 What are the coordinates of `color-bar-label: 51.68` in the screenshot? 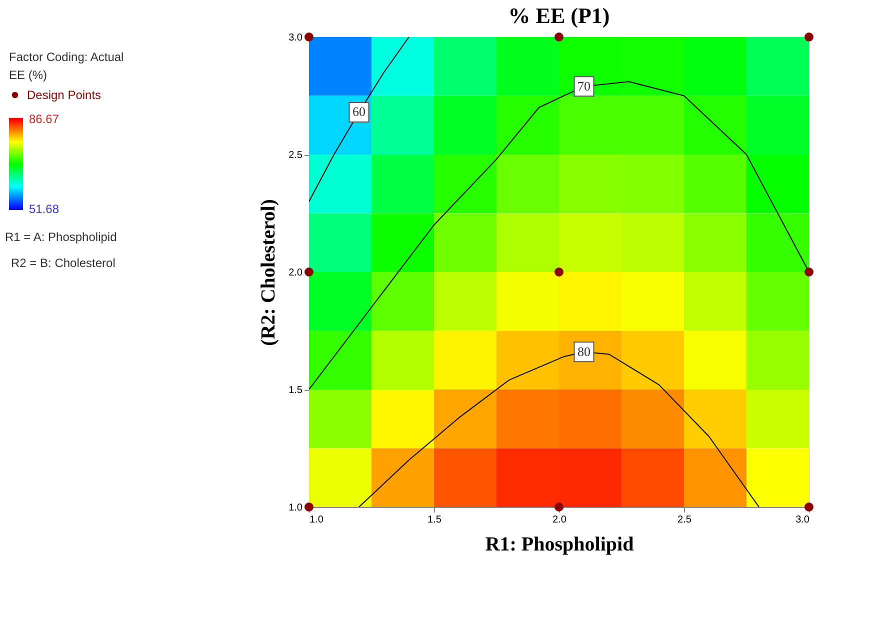 It's located at (44, 209).